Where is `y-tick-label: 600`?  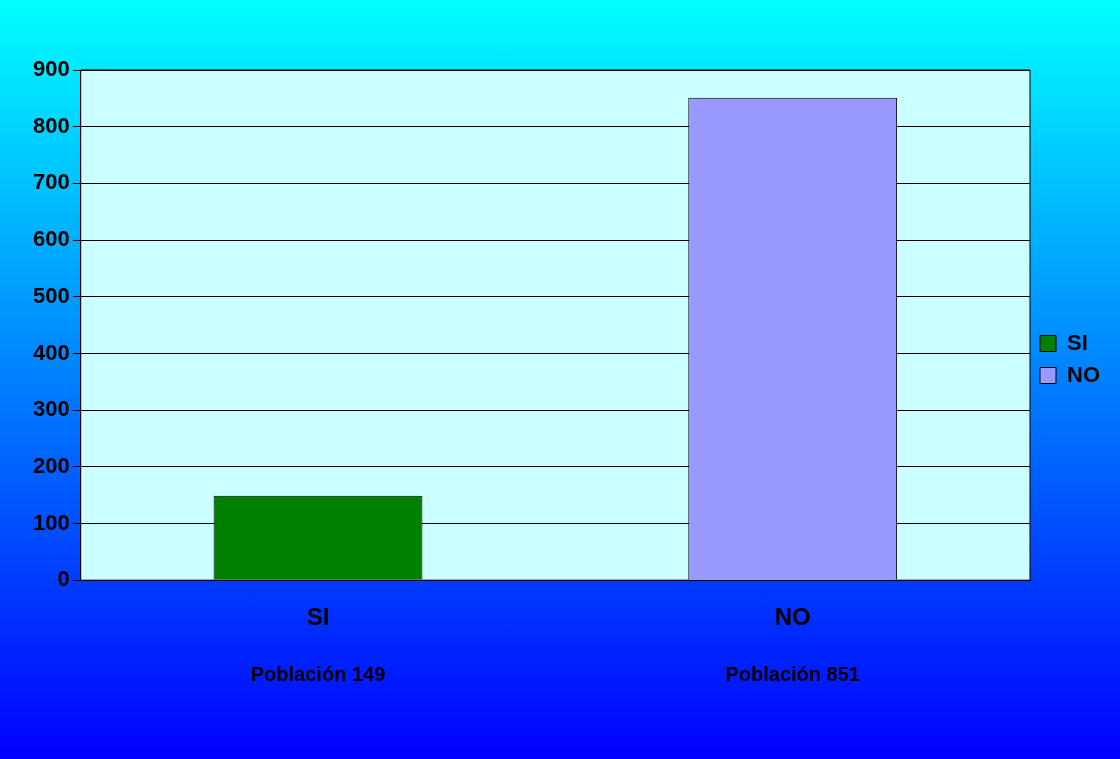 y-tick-label: 600 is located at coordinates (51, 239).